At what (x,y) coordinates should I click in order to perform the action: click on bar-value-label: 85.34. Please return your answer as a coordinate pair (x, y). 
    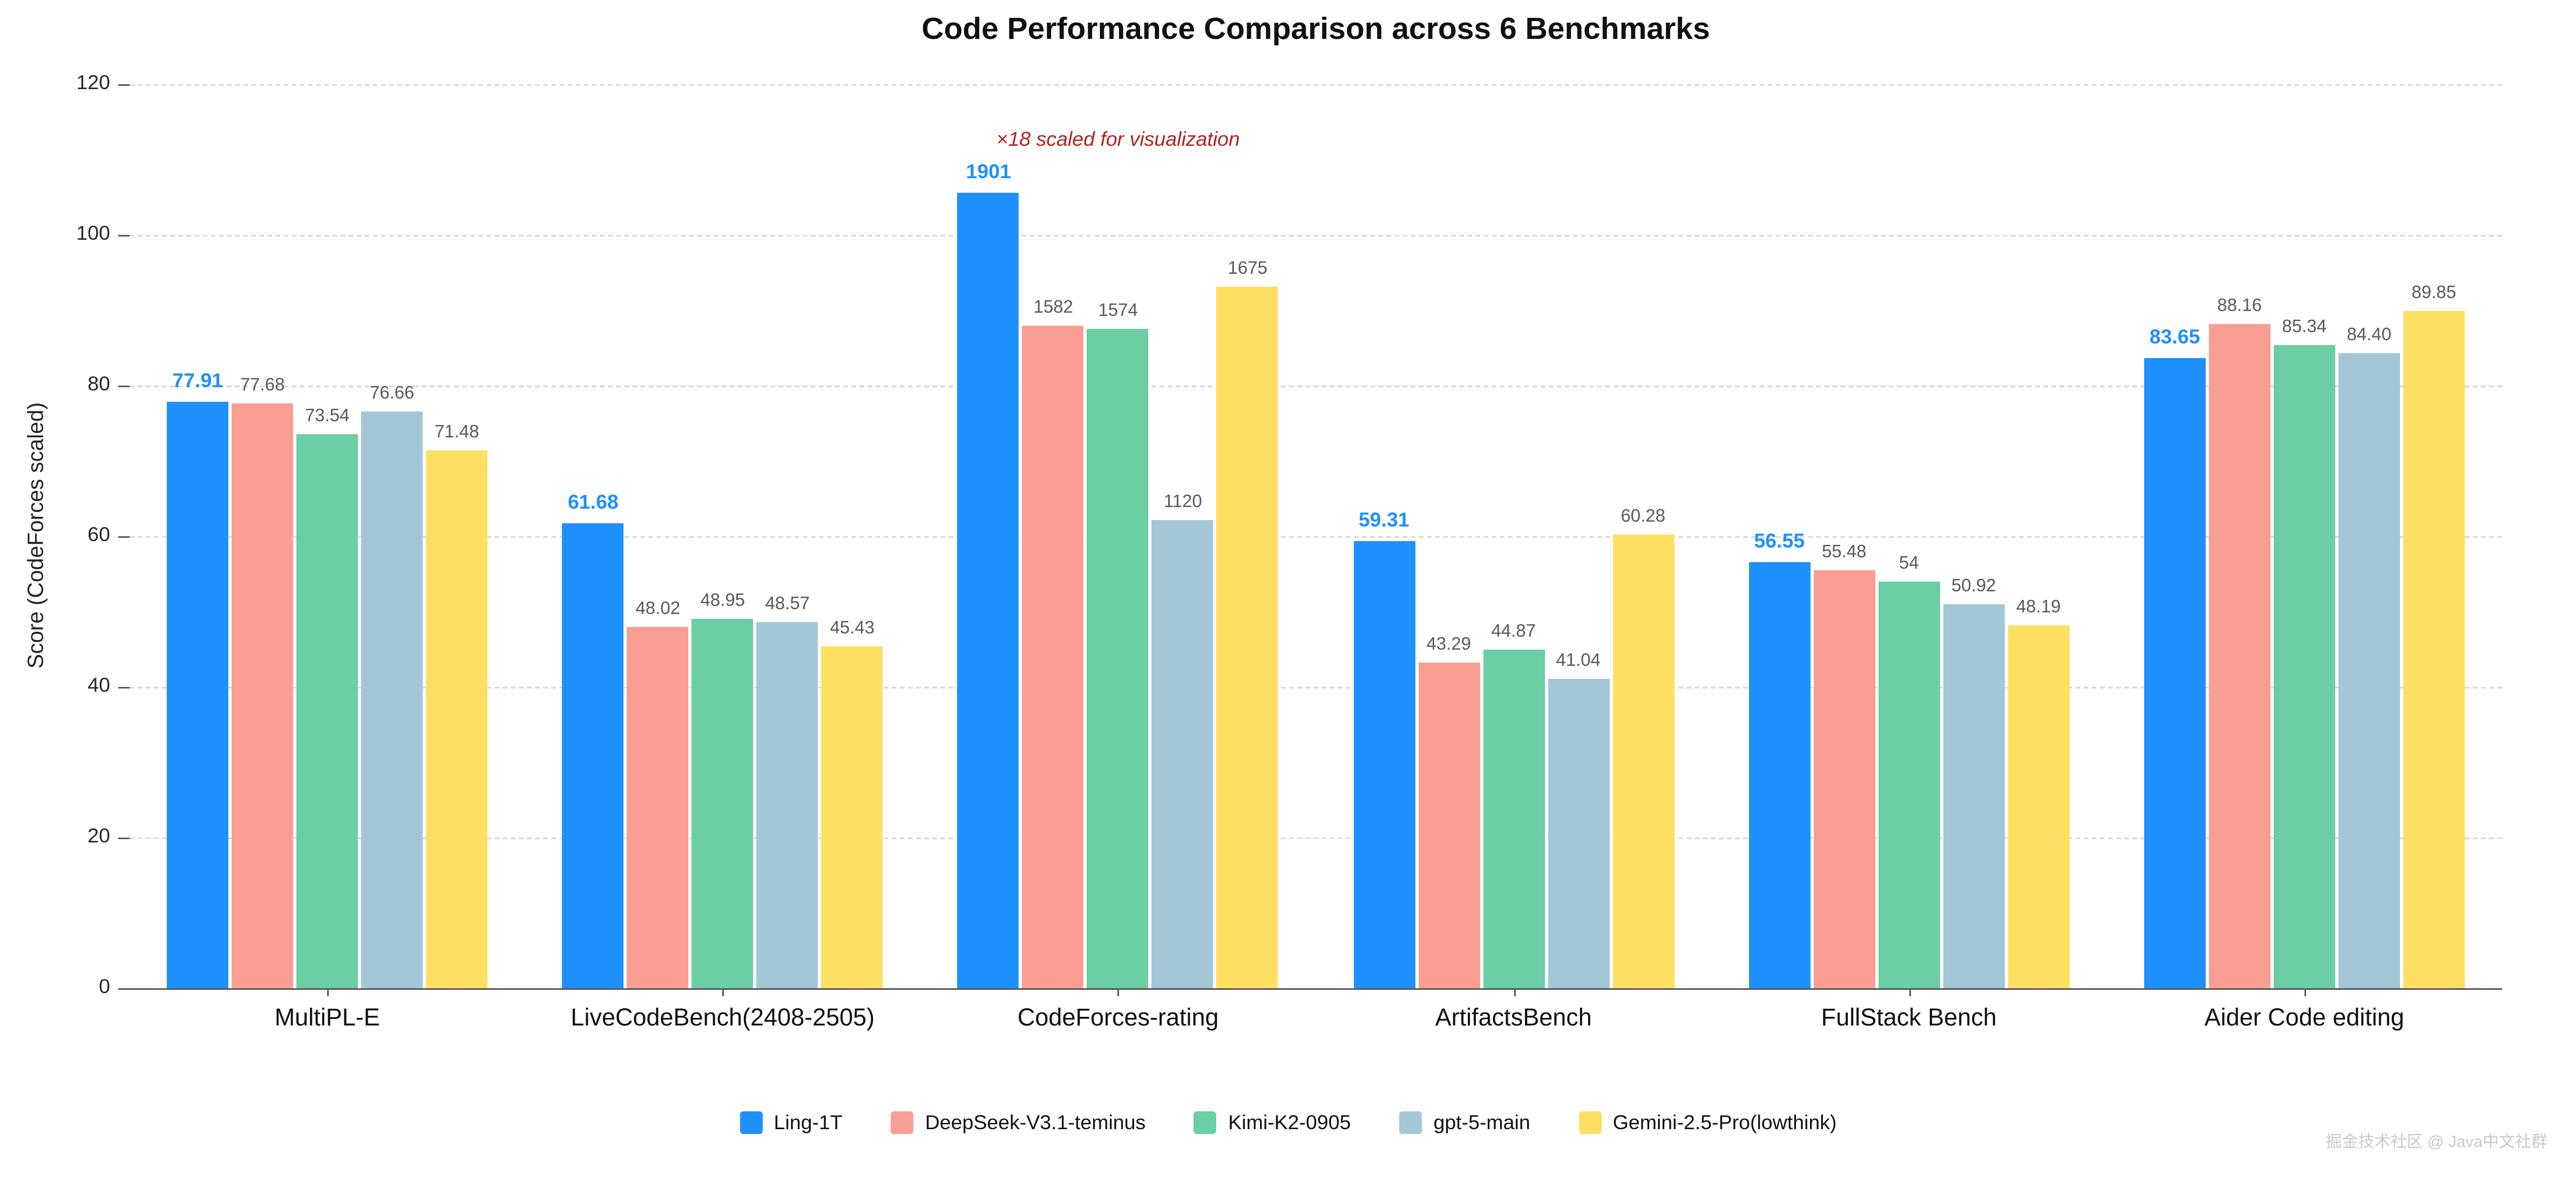
    Looking at the image, I should click on (2304, 328).